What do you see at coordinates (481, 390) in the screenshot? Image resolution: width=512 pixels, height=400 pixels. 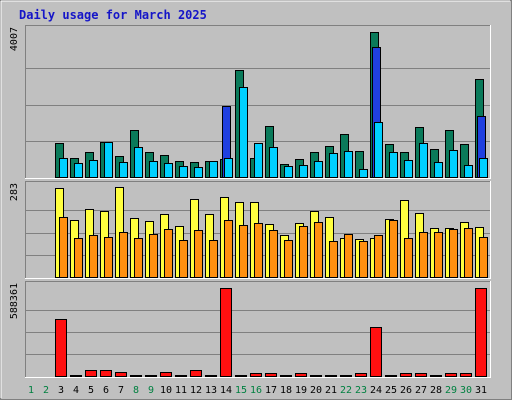 I see `x-axis-day-label: 31` at bounding box center [481, 390].